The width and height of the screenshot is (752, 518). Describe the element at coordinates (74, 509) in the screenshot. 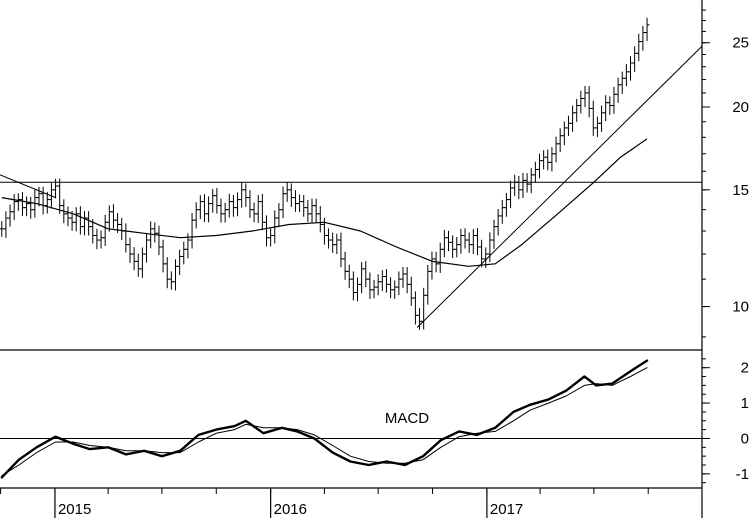

I see `time-axis-year-label: 2015` at that location.